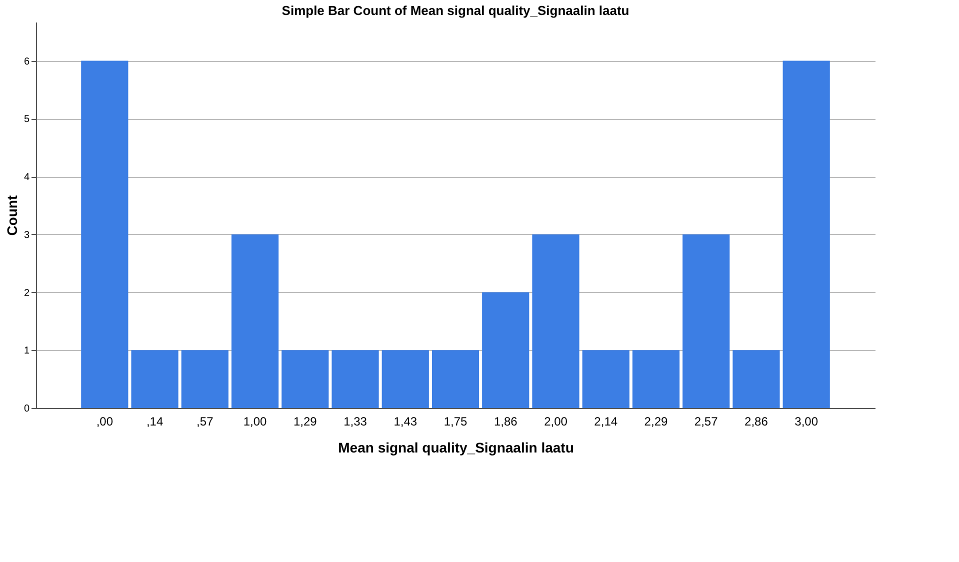  Describe the element at coordinates (456, 448) in the screenshot. I see `x-axis-title: Mean signal quality_Signaalin laatu` at that location.